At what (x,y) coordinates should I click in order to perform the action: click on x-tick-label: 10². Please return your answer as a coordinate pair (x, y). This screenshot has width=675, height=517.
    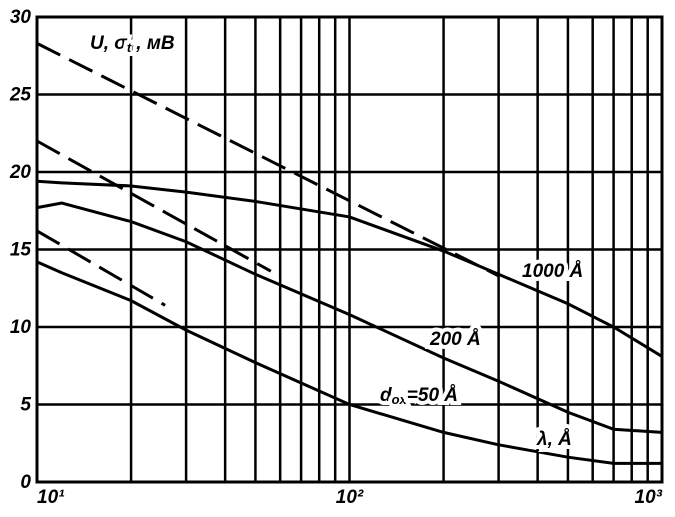
    Looking at the image, I should click on (350, 497).